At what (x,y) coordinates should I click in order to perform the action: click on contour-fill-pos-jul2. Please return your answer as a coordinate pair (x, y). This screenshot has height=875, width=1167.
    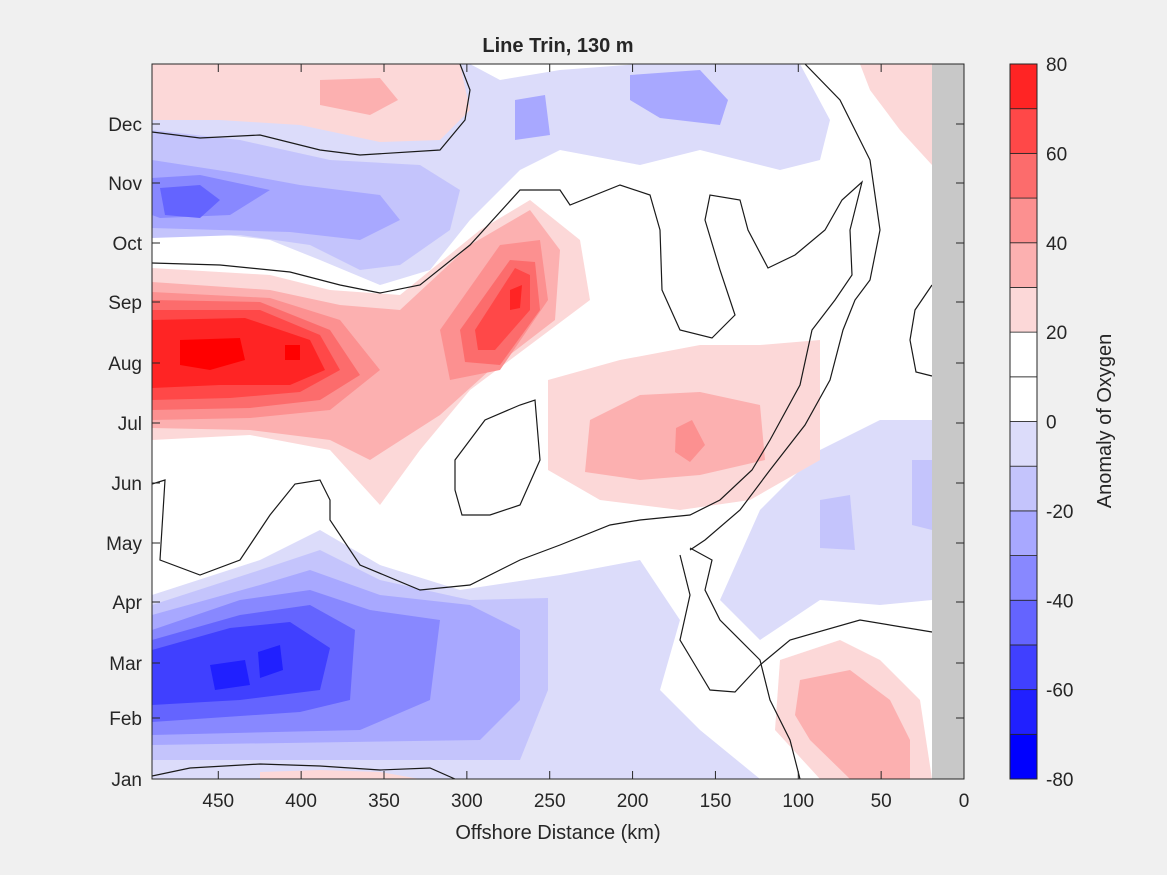
    Looking at the image, I should click on (675, 436).